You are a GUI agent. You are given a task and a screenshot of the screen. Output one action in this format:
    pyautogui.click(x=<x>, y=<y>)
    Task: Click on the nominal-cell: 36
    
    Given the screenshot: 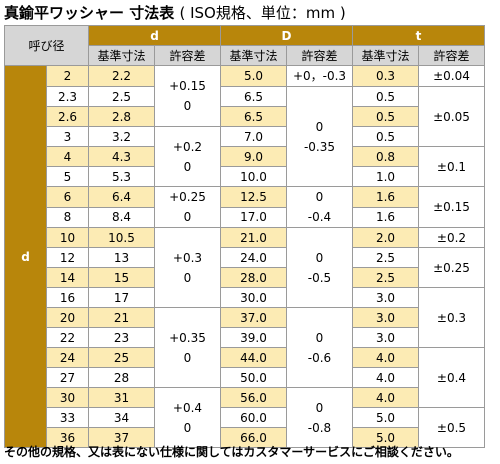 What is the action you would take?
    pyautogui.click(x=67, y=437)
    